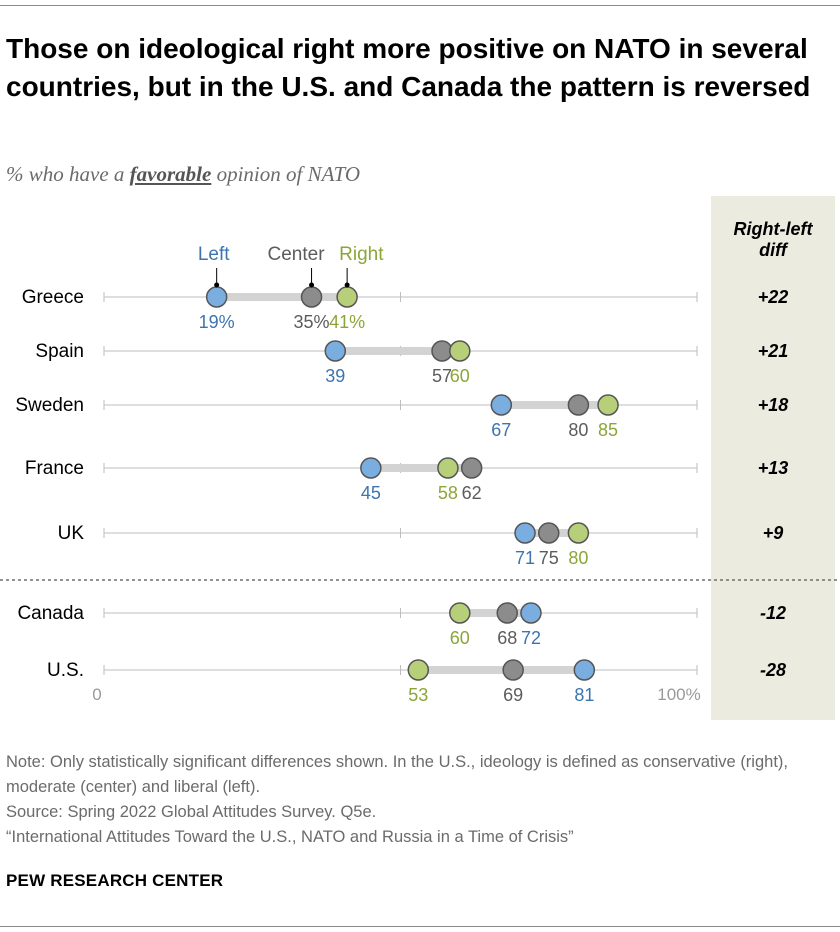  I want to click on value-label-right-sweden: 85, so click(608, 430).